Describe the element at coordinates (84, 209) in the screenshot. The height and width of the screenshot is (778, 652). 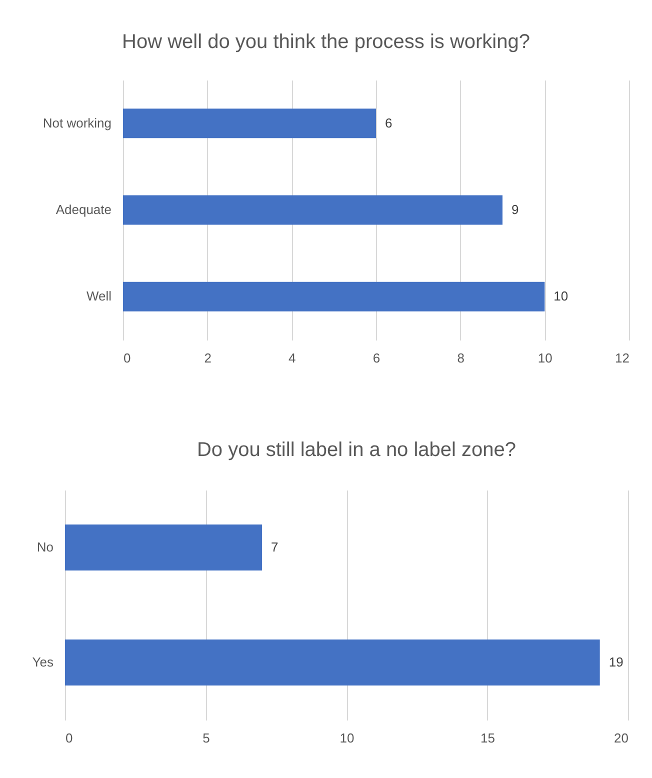
I see `y-tick-label: Adequate` at that location.